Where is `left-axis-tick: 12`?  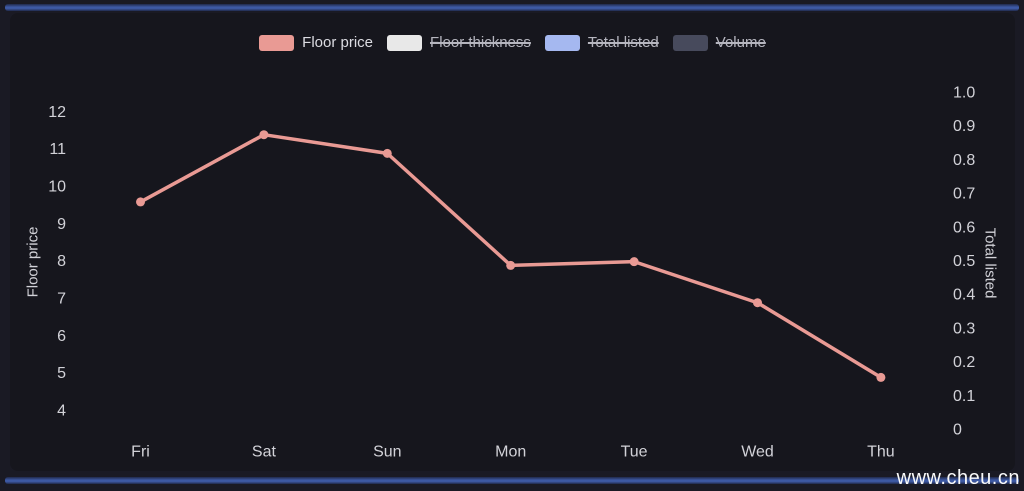
left-axis-tick: 12 is located at coordinates (57, 112).